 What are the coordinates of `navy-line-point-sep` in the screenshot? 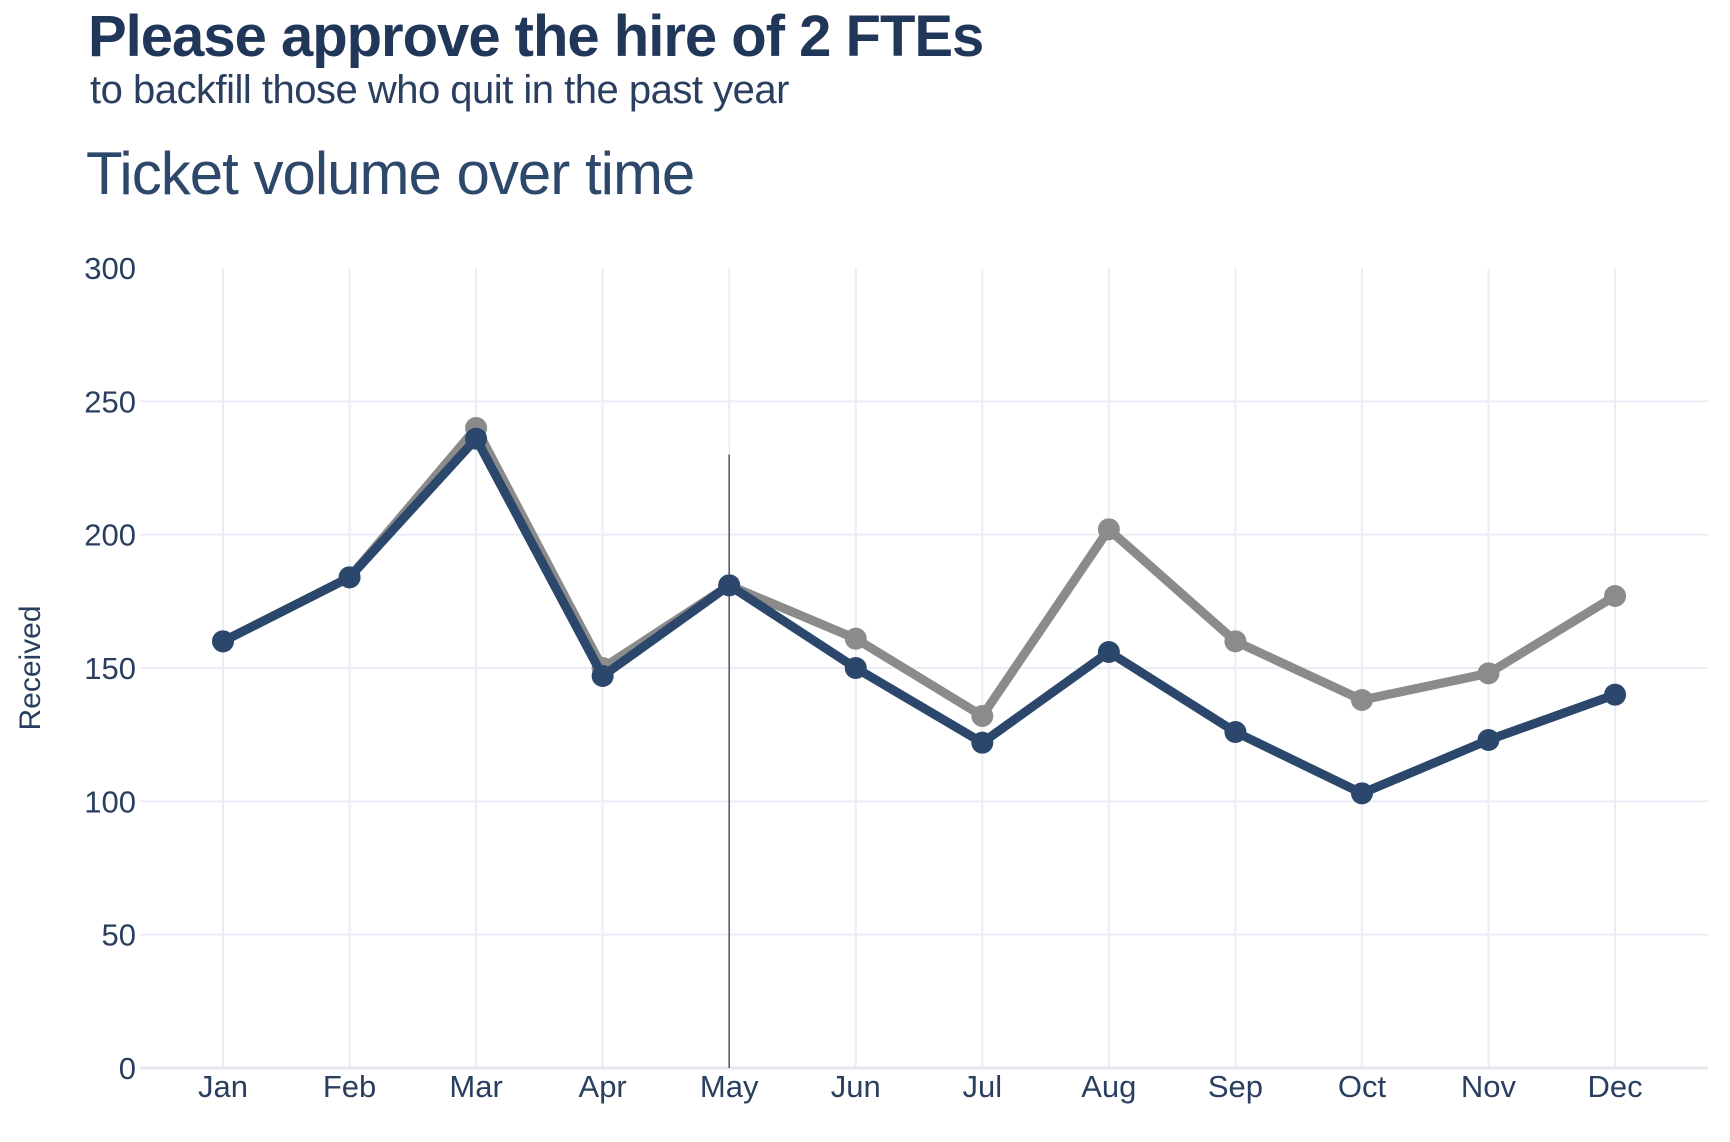 It's located at (1235, 732).